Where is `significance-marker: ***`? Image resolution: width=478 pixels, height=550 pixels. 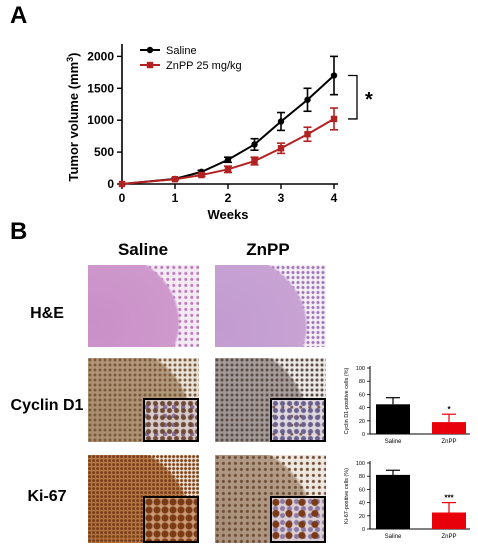 significance-marker: *** is located at coordinates (449, 498).